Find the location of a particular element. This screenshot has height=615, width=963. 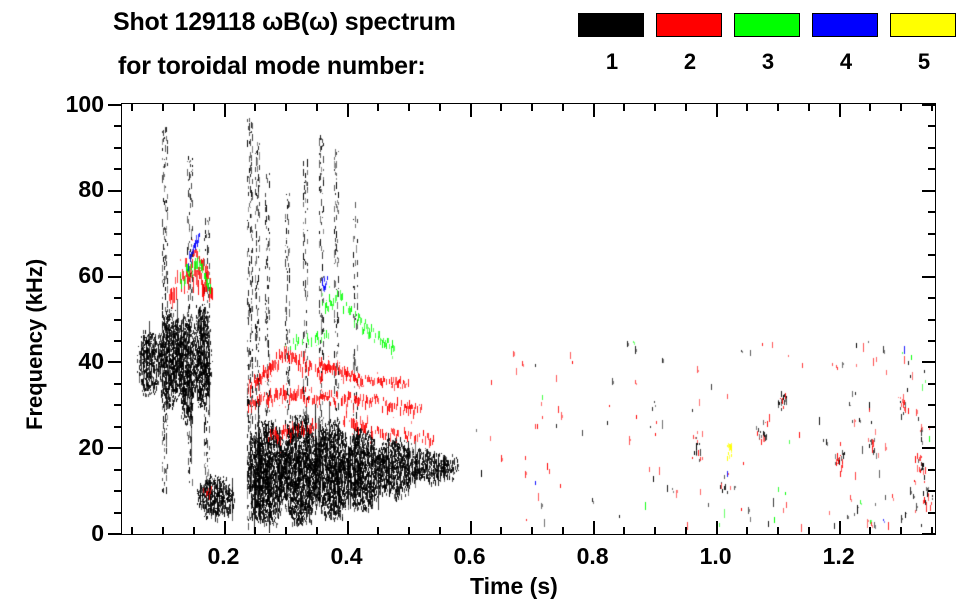

legend-label-5: 5 is located at coordinates (924, 61).